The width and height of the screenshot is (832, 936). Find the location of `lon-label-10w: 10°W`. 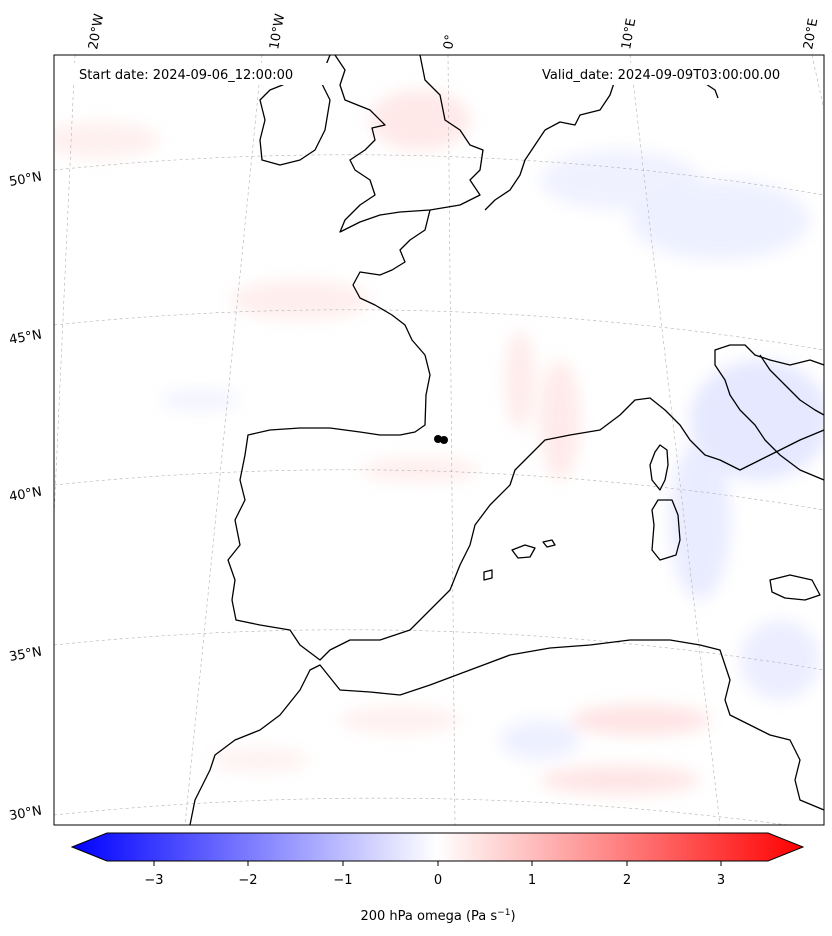

lon-label-10w: 10°W is located at coordinates (277, 32).